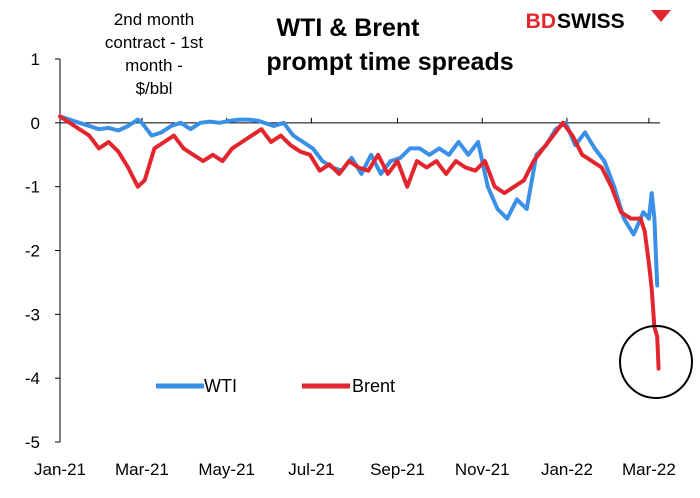 The height and width of the screenshot is (498, 700). What do you see at coordinates (35, 123) in the screenshot?
I see `y-tick-label: 0` at bounding box center [35, 123].